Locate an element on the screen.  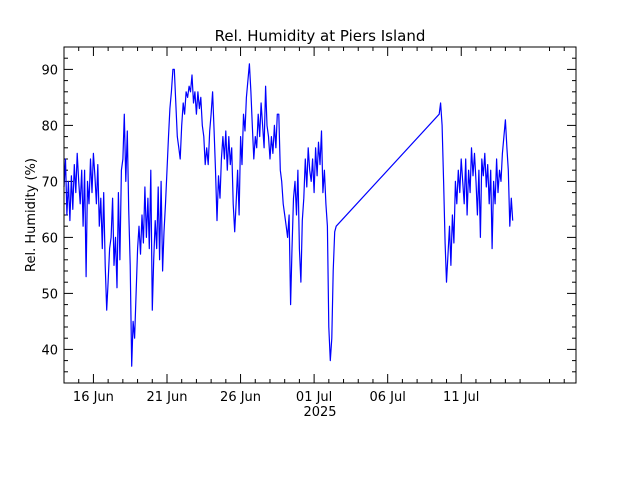
chart-title: Rel. Humidity at Piers Island is located at coordinates (320, 36).